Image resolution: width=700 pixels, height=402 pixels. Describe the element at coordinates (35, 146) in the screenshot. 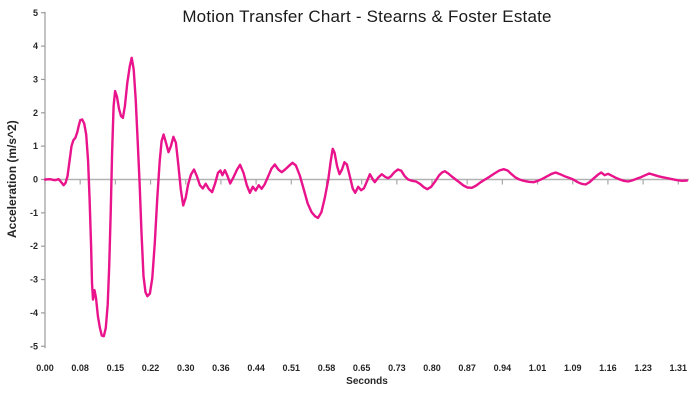

I see `y-tick-label: 1` at that location.